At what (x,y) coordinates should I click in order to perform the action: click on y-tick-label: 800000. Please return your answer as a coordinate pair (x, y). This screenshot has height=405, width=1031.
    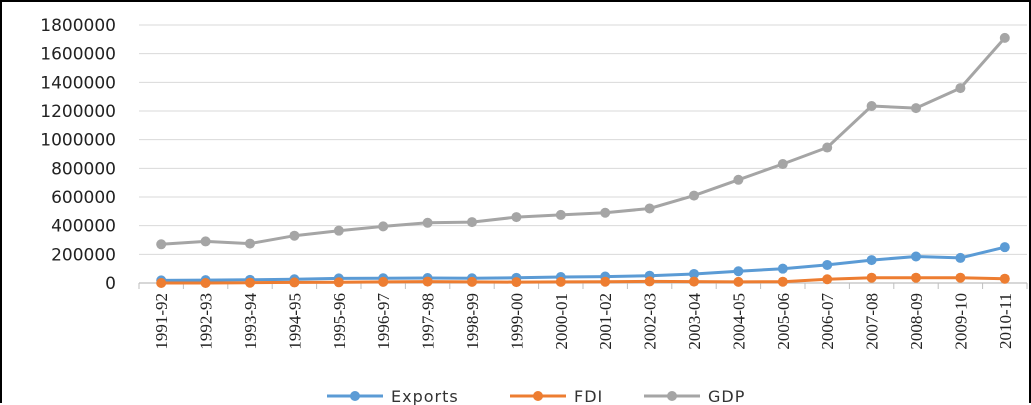
    Looking at the image, I should click on (83, 169).